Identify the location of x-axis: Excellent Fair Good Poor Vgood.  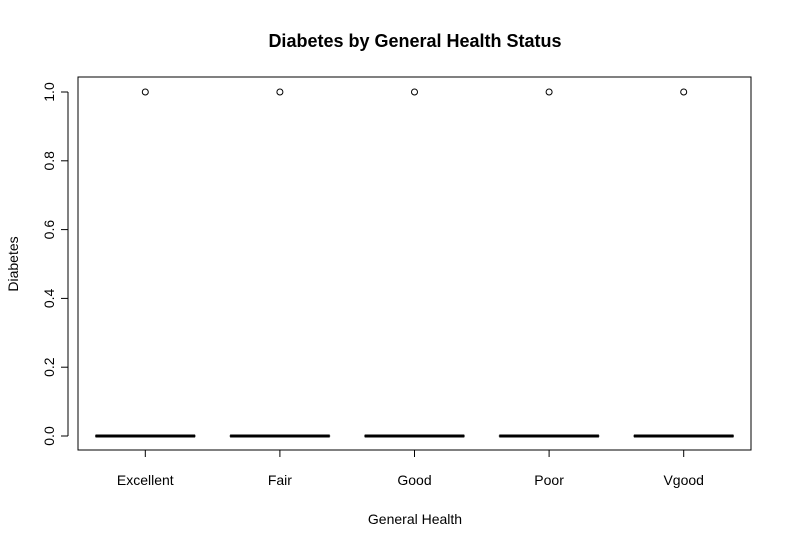
(410, 468).